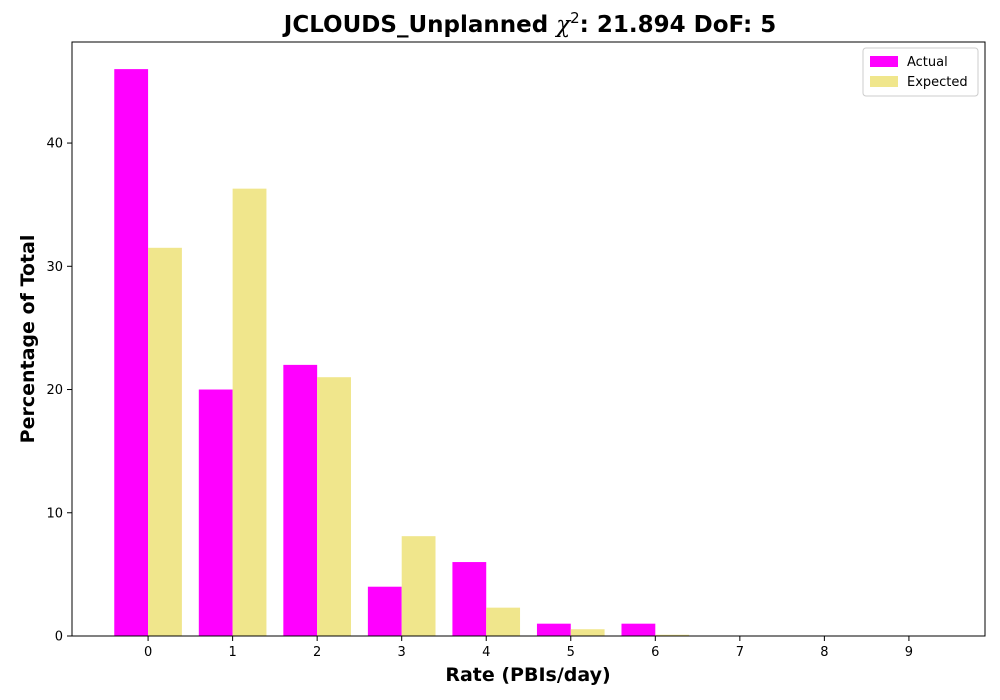 Image resolution: width=1000 pixels, height=700 pixels. I want to click on legend: Actual Expected, so click(920, 72).